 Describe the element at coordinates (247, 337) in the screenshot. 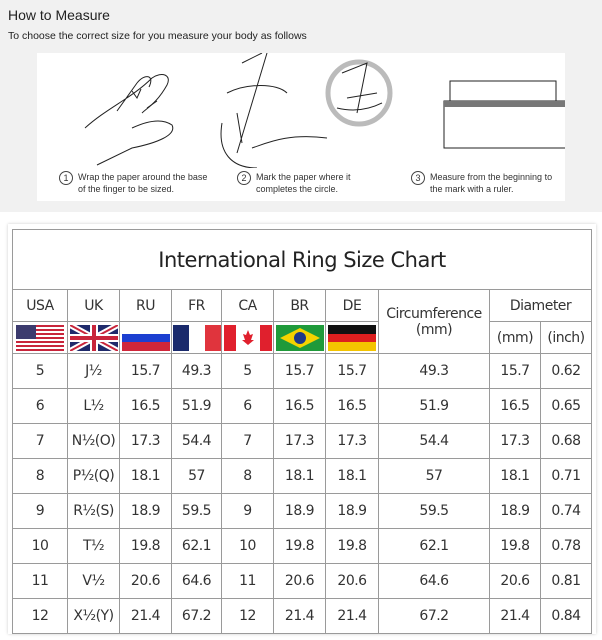

I see `canada-flag` at that location.